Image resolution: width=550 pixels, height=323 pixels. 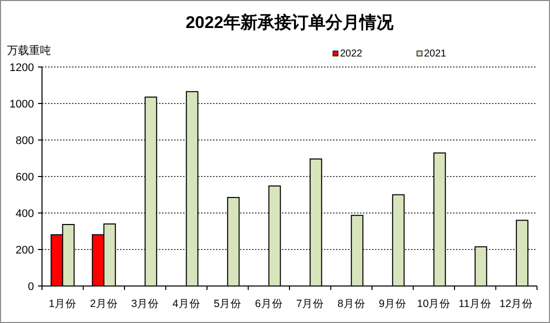 I want to click on x-tick-label: 10月份, so click(x=434, y=304).